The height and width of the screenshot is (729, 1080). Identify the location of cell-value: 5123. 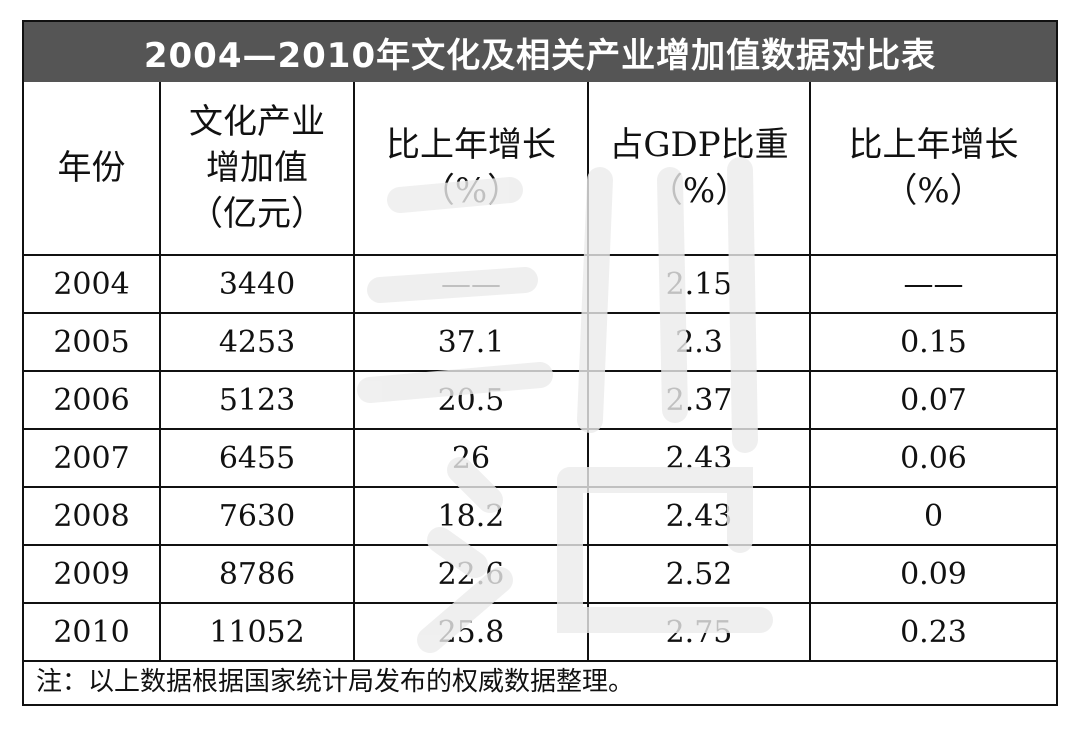
(257, 400).